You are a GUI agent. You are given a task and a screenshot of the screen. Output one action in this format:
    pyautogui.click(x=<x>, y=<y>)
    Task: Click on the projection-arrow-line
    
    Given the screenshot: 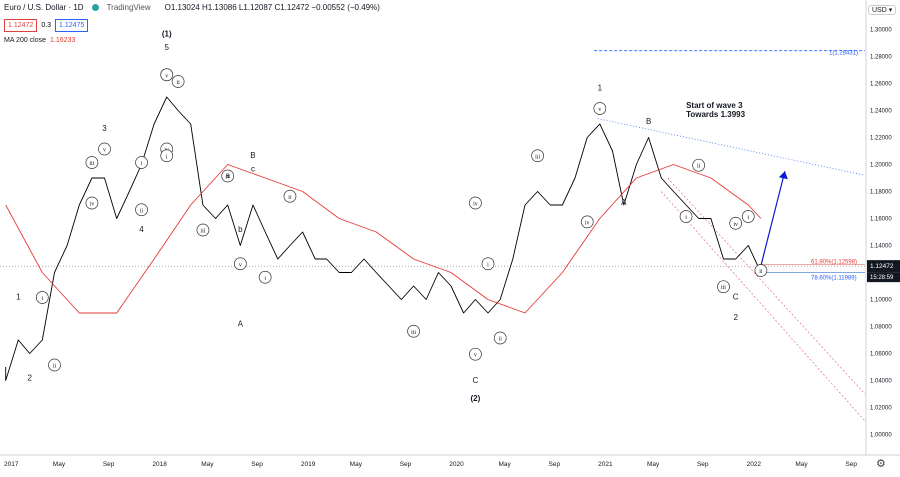 What is the action you would take?
    pyautogui.click(x=773, y=218)
    